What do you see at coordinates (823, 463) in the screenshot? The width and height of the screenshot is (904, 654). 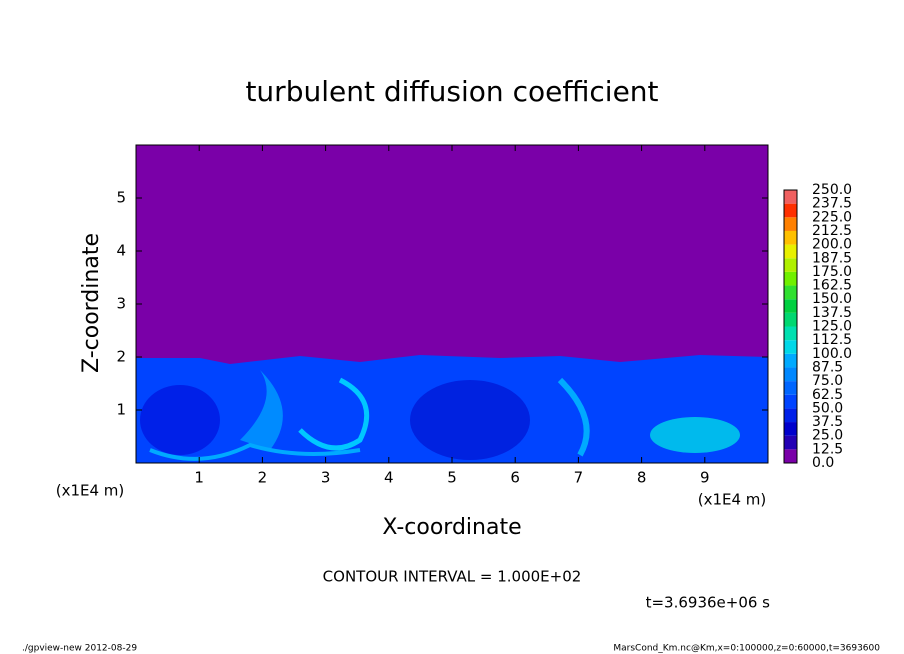 I see `colorbar-label: 0.0` at bounding box center [823, 463].